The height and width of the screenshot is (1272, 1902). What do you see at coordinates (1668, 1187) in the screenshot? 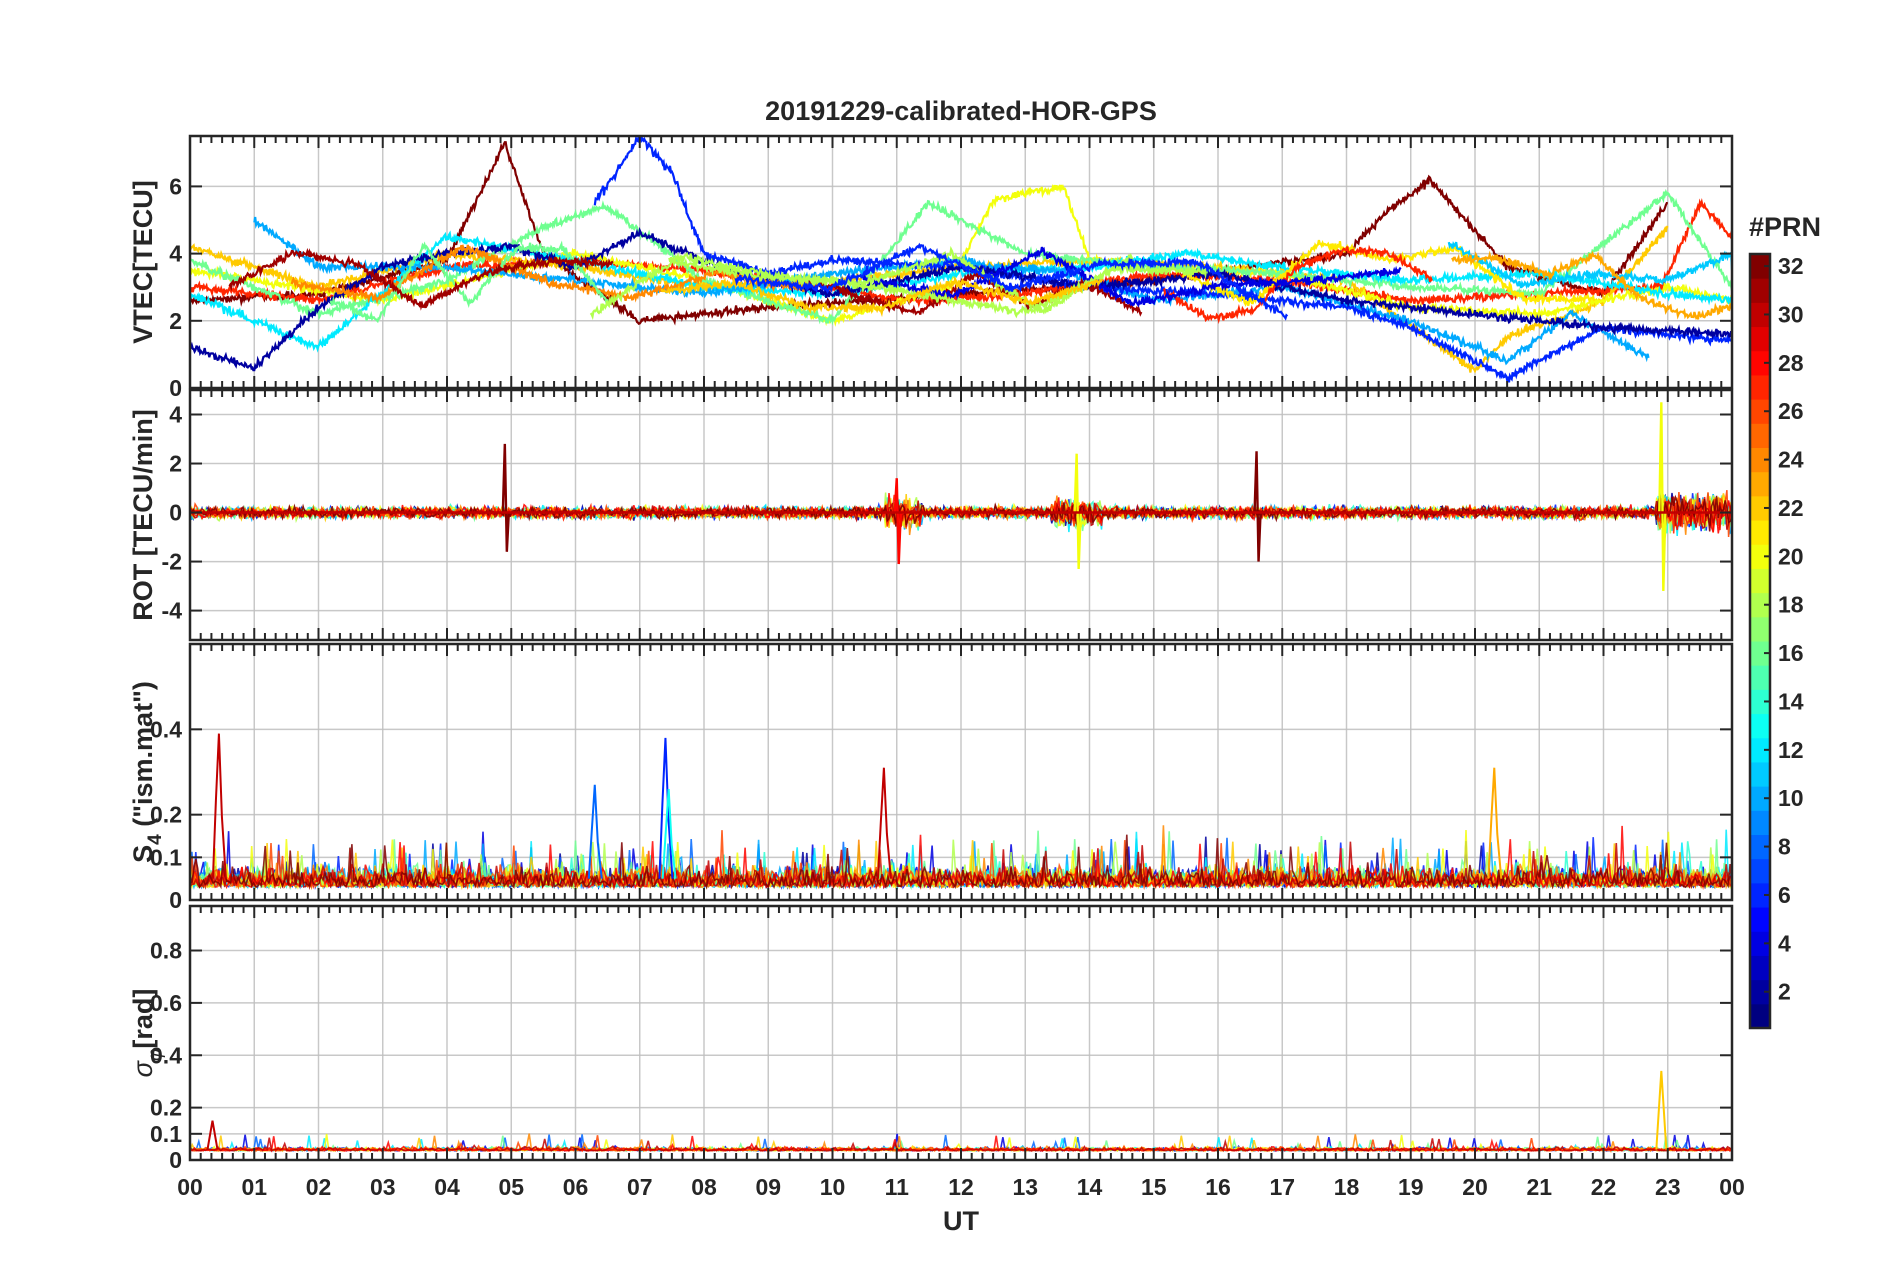
I see `x-tick-label: 23` at bounding box center [1668, 1187].